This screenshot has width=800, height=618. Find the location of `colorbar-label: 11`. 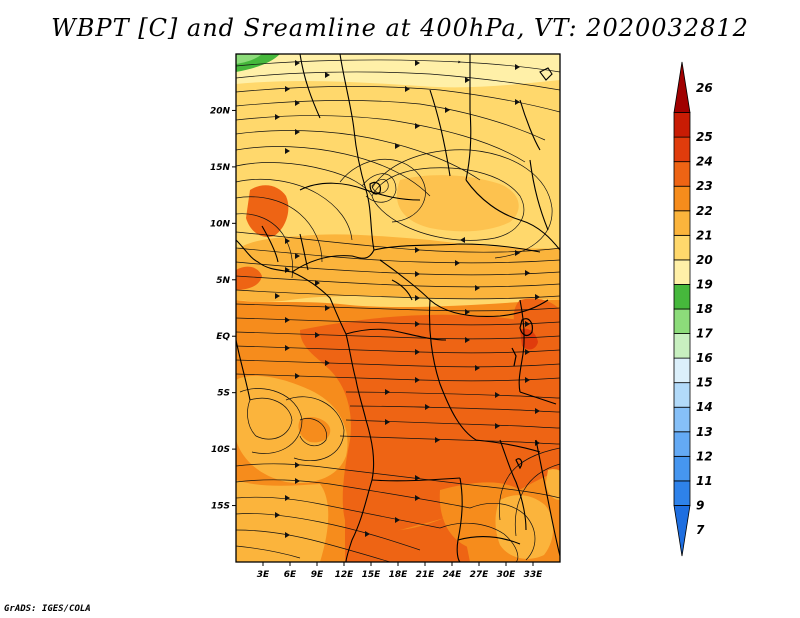

colorbar-label: 11 is located at coordinates (704, 481).